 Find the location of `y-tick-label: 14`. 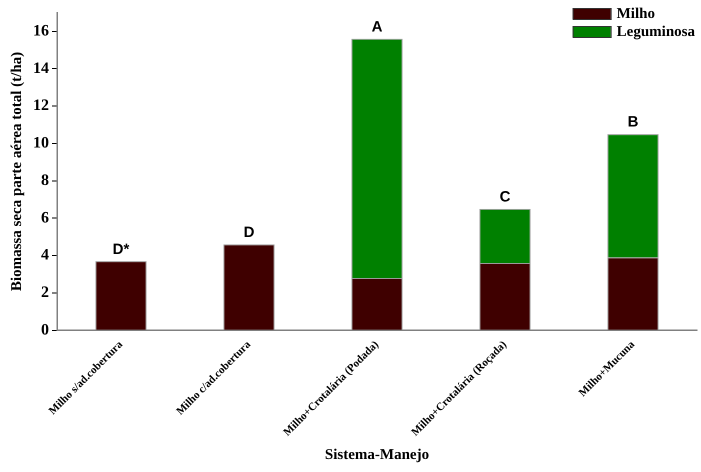

y-tick-label: 14 is located at coordinates (41, 68).